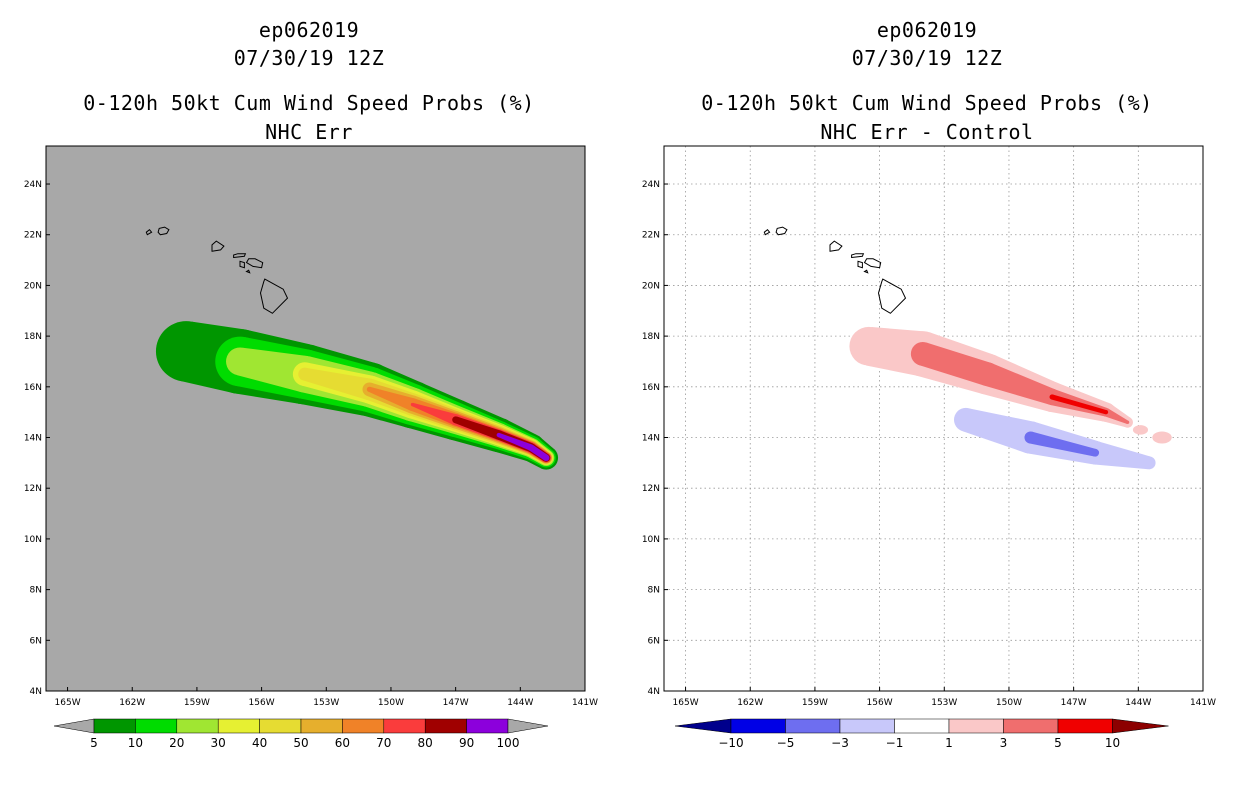 The image size is (1236, 800). Describe the element at coordinates (815, 703) in the screenshot. I see `x-tick-label: 159W` at that location.